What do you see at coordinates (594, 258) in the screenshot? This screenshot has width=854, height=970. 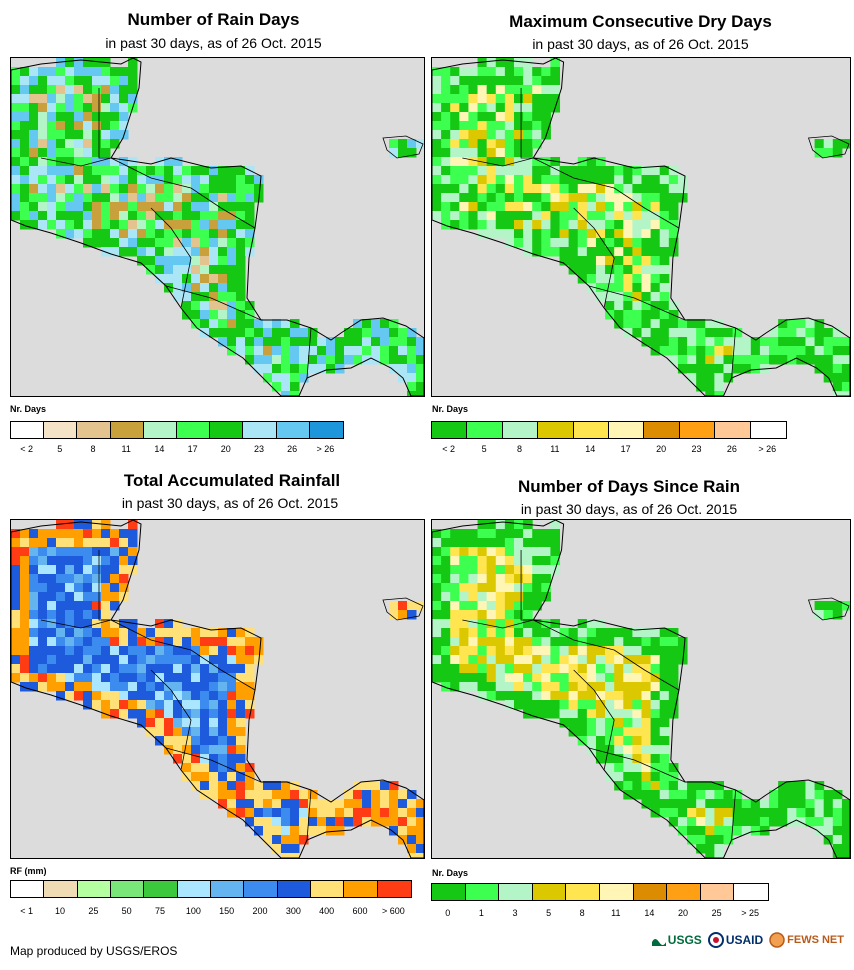 I see `country-border` at bounding box center [594, 258].